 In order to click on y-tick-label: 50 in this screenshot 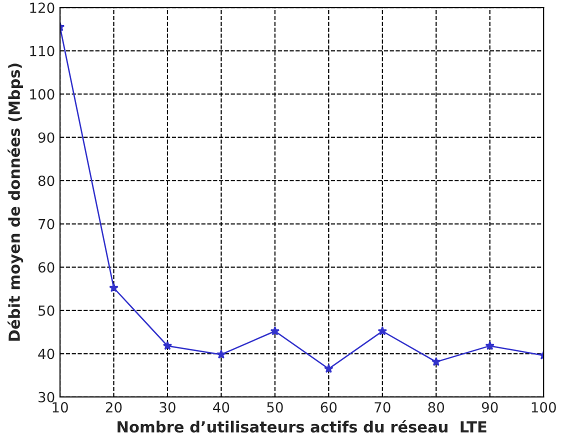, I will do `click(46, 310)`.